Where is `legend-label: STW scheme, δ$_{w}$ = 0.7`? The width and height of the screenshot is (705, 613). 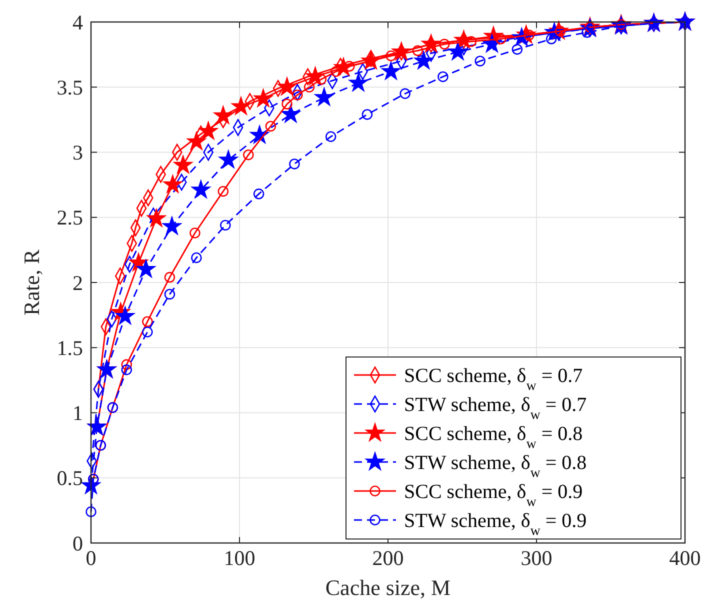 legend-label: STW scheme, δ$_{w}$ = 0.7 is located at coordinates (495, 408).